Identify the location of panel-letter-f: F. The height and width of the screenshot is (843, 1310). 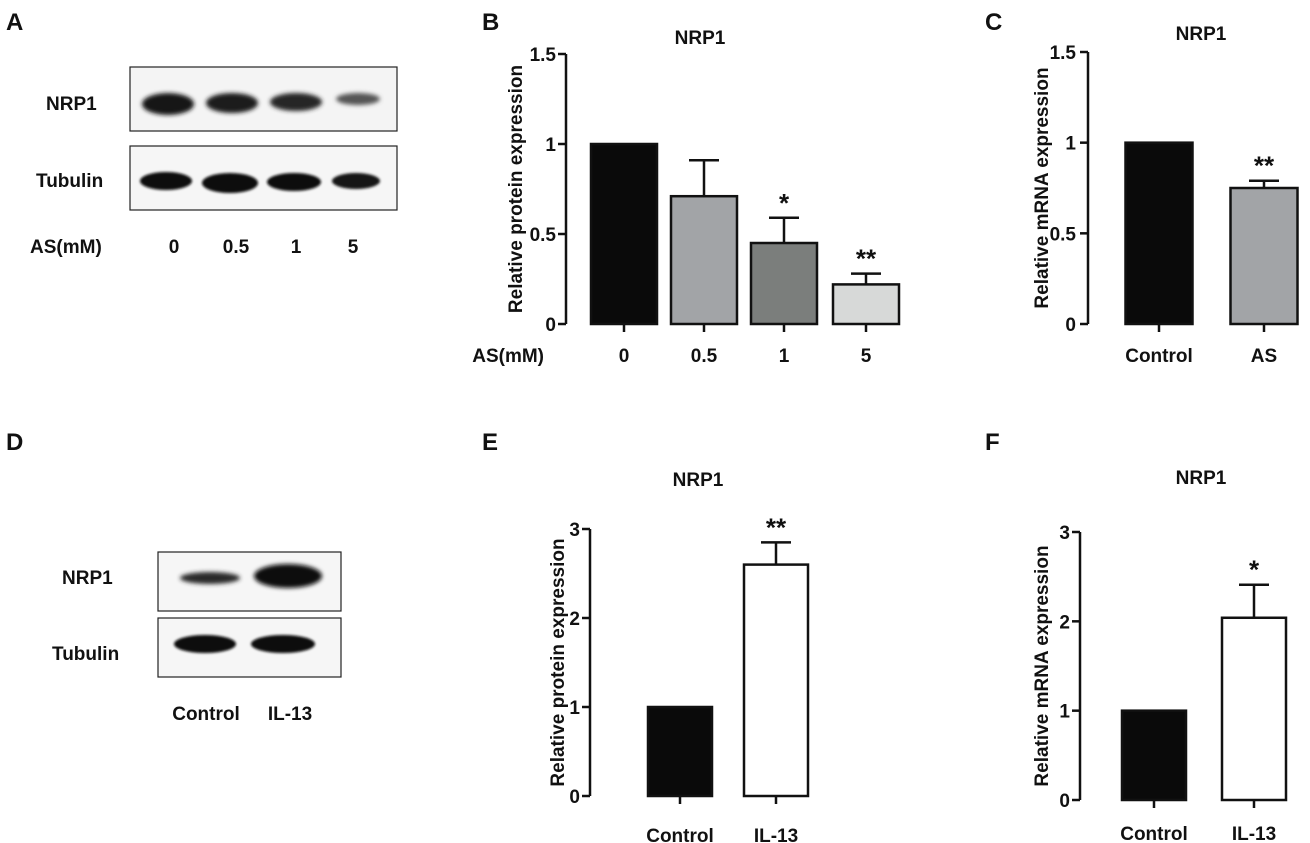
(992, 442).